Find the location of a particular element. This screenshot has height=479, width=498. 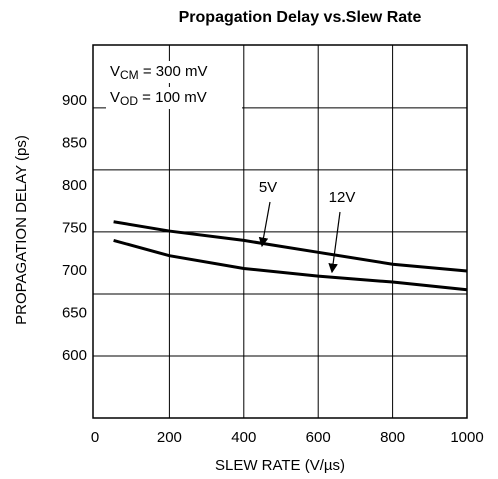

y-tick-label: 800 is located at coordinates (74, 185).